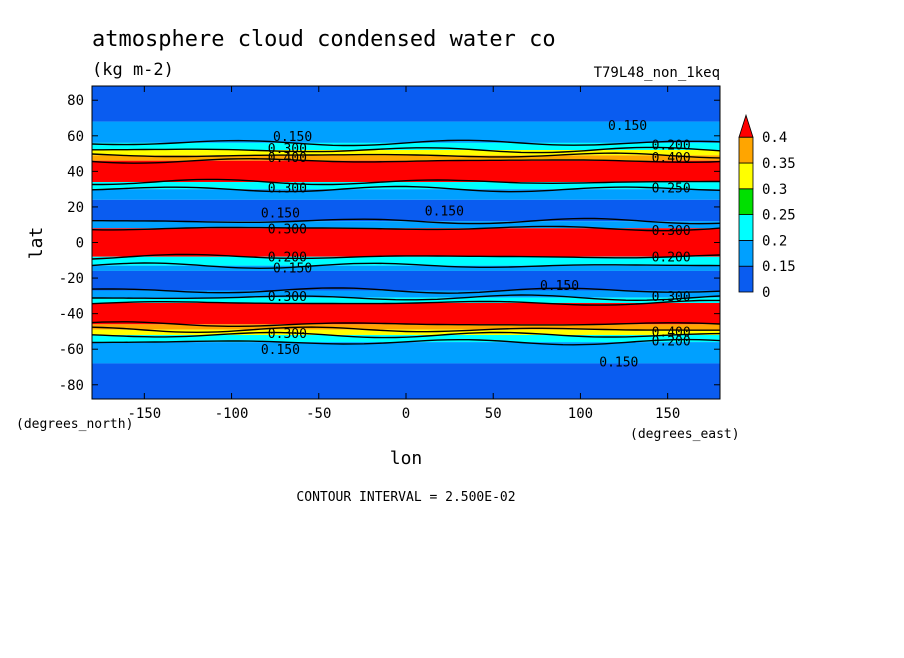  What do you see at coordinates (766, 293) in the screenshot?
I see `colorbar-label: 0` at bounding box center [766, 293].